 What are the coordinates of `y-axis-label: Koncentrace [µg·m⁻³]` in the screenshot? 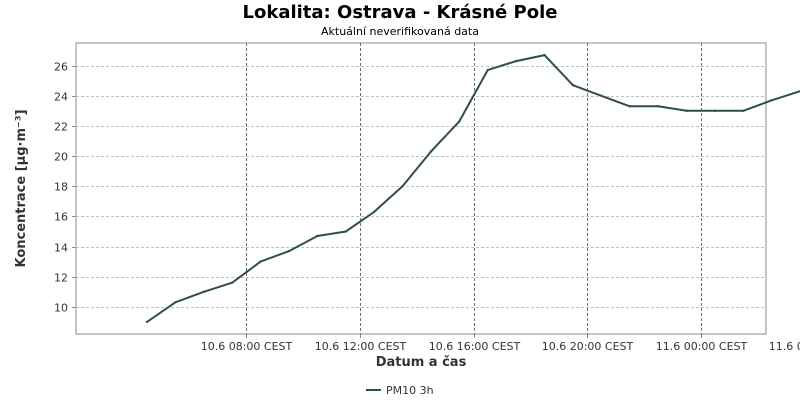 It's located at (21, 188).